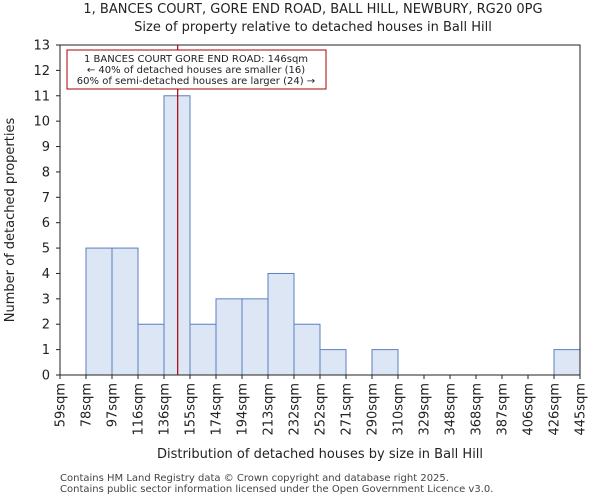  I want to click on x-tick-label: 271sqm, so click(347, 409).